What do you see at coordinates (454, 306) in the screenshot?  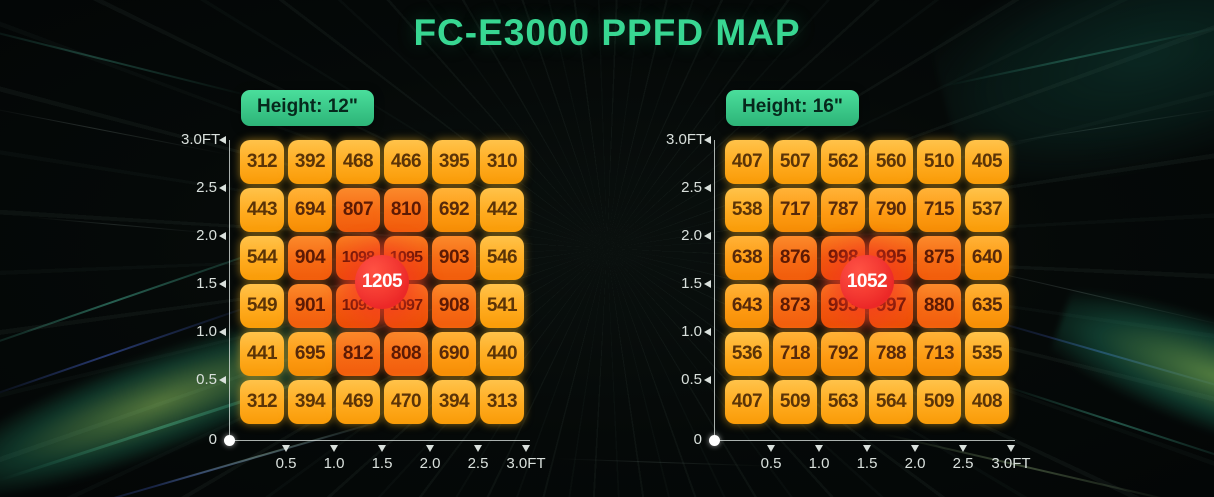 I see `ppfd-cell: 908` at bounding box center [454, 306].